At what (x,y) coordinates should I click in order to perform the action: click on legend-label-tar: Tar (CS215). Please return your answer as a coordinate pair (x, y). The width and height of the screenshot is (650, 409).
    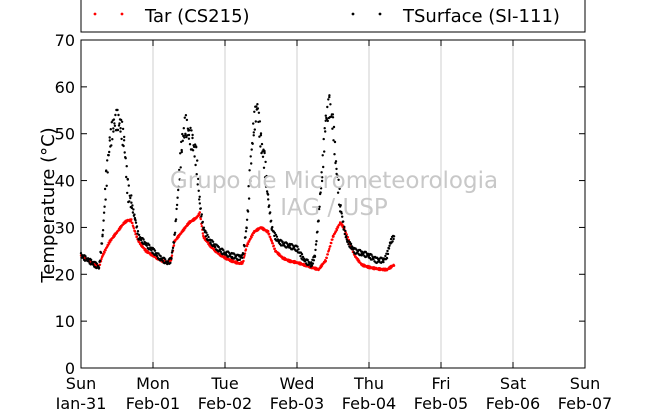
    Looking at the image, I should click on (197, 16).